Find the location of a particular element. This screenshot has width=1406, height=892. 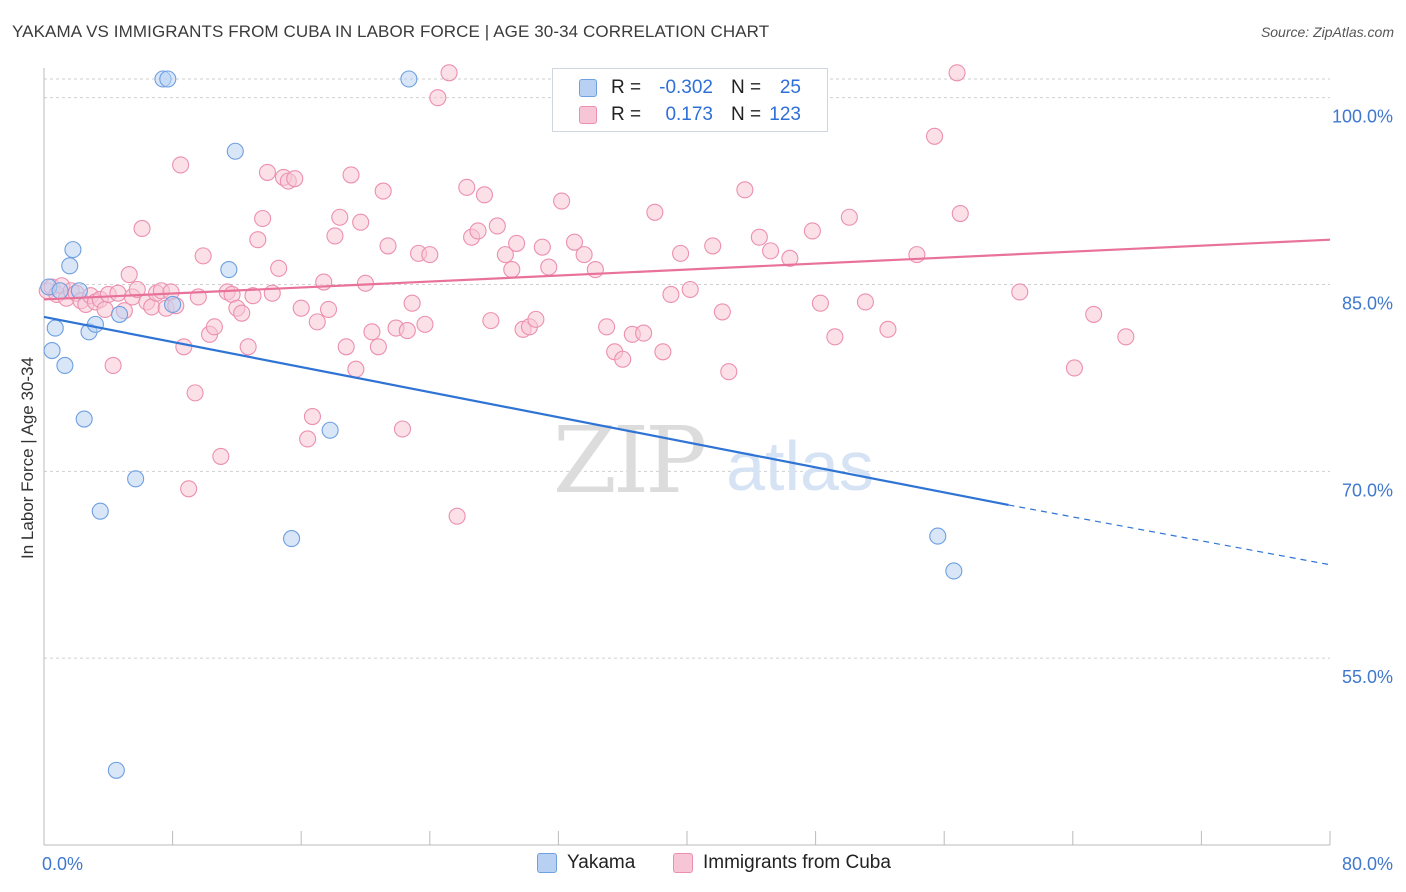

legend-row-cuba: R = 0.173 N = 123 is located at coordinates (690, 115).